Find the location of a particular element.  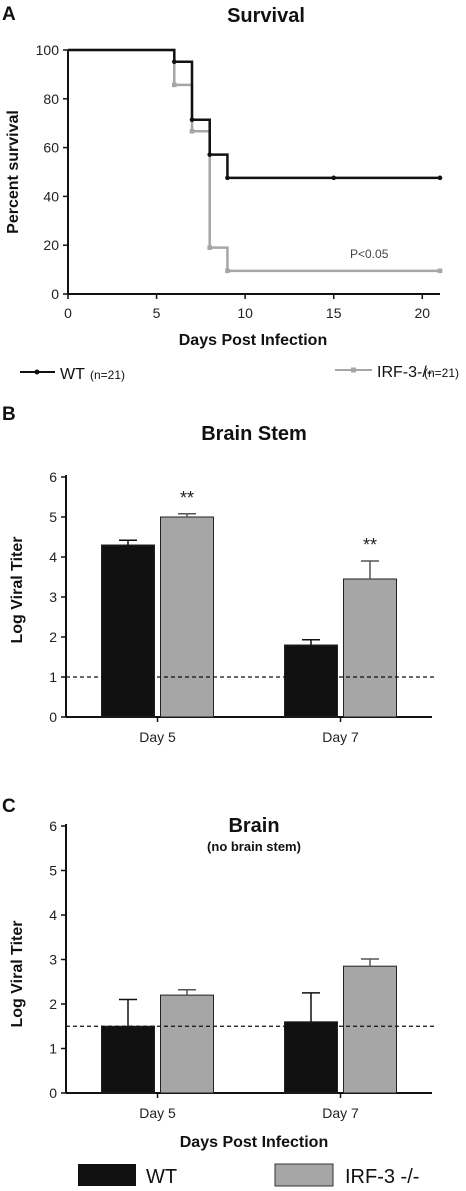

panel-a-x-tick-label: 5 is located at coordinates (157, 313).